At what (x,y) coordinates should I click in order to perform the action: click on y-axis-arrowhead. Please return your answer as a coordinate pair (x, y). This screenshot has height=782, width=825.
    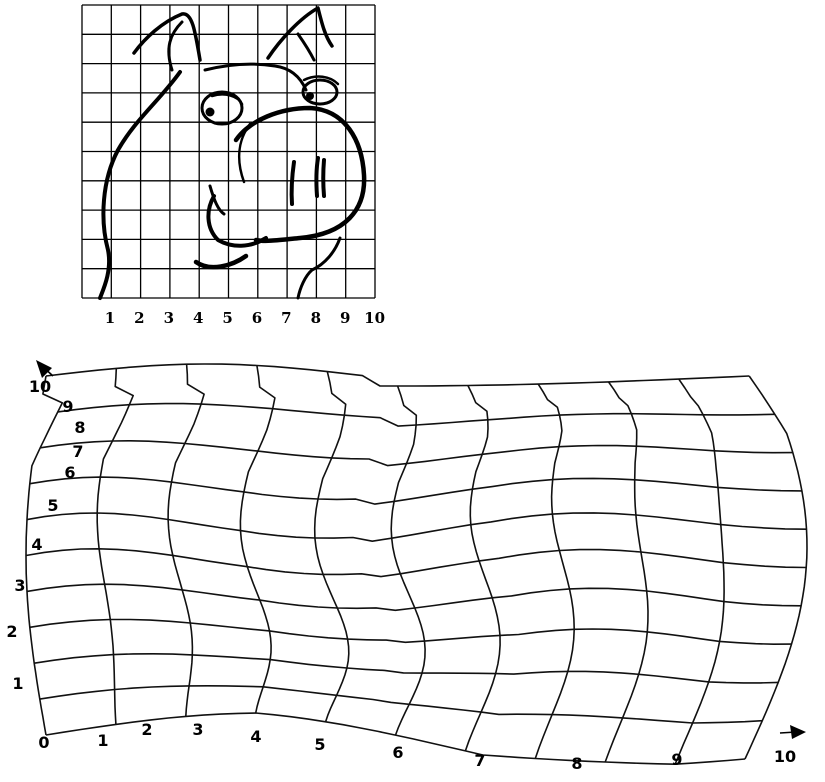
    Looking at the image, I should click on (44, 369).